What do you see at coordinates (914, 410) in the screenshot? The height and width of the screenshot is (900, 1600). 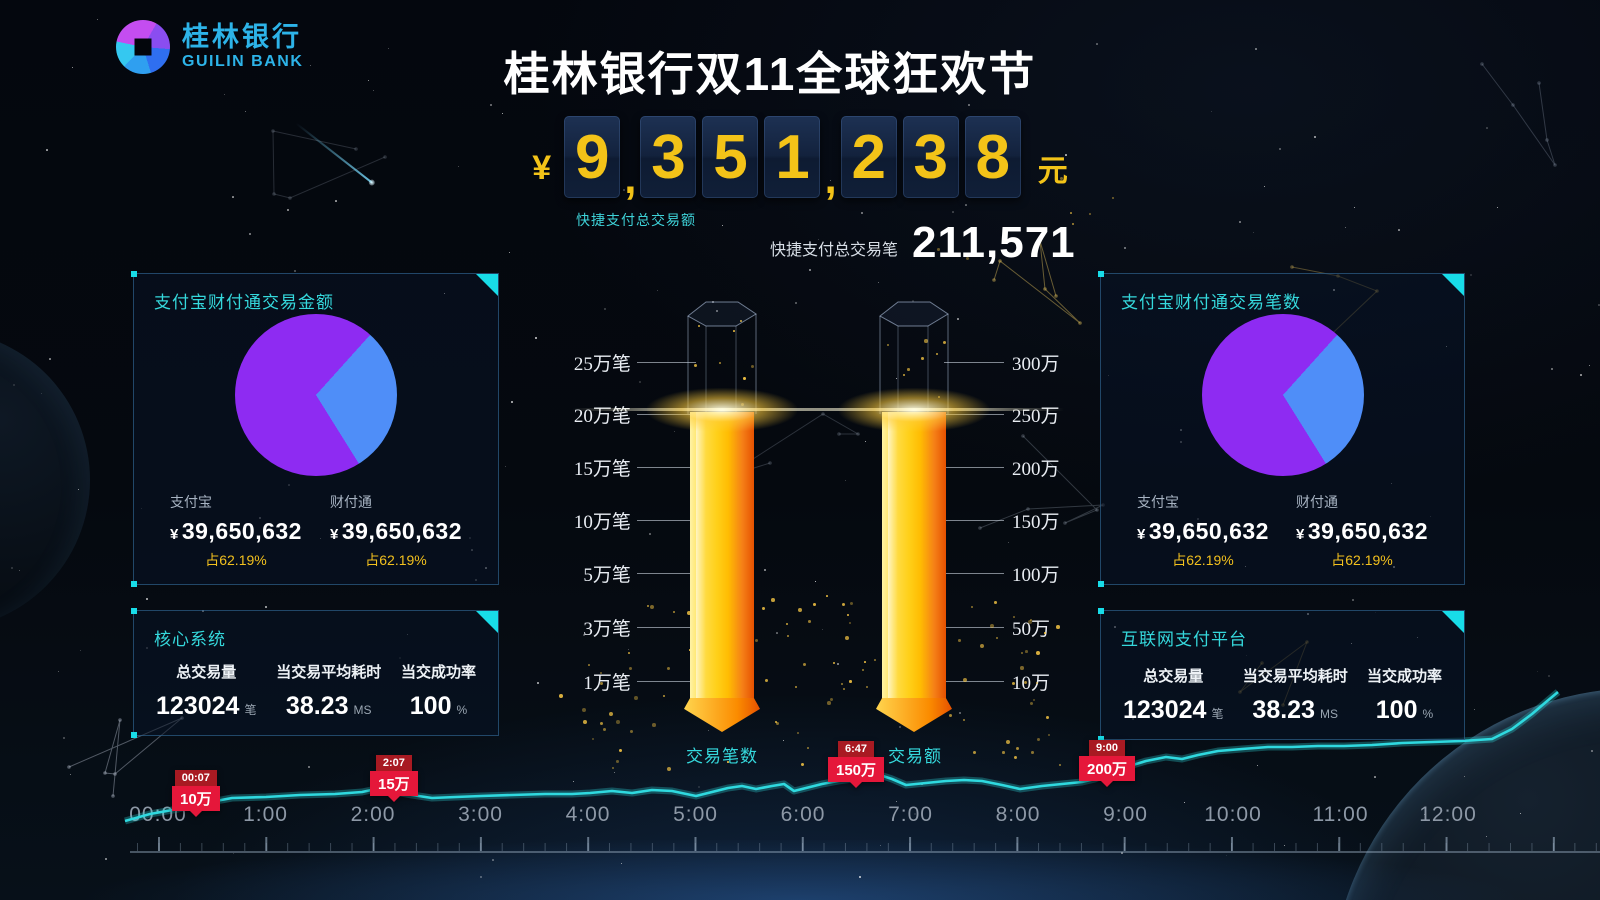 I see `bar-glow` at bounding box center [914, 410].